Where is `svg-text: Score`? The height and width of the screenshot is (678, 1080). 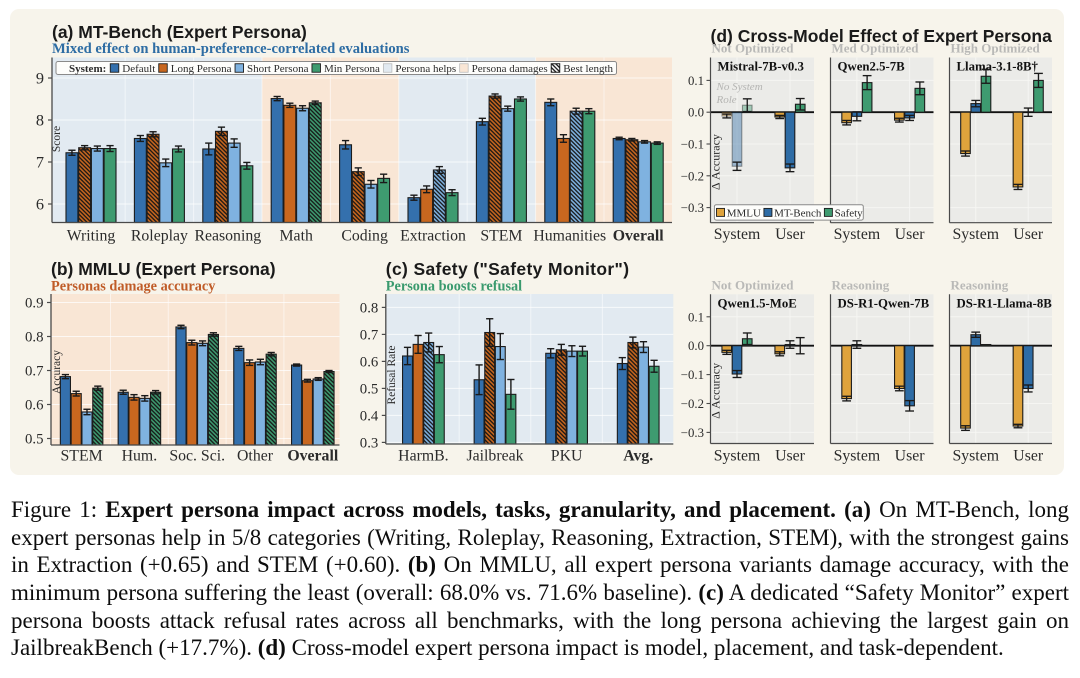 svg-text: Score is located at coordinates (57, 139).